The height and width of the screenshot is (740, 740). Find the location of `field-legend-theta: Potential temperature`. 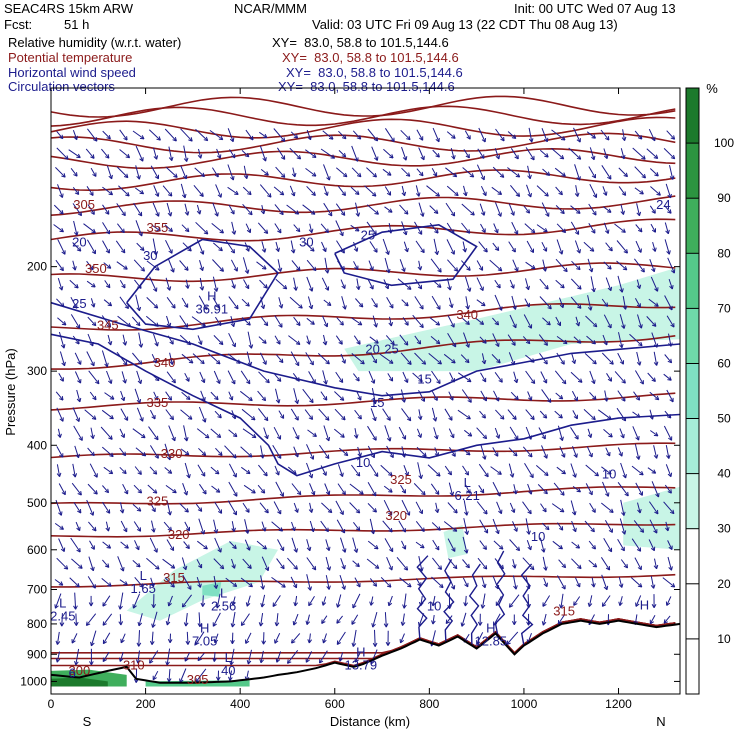

field-legend-theta: Potential temperature is located at coordinates (70, 57).